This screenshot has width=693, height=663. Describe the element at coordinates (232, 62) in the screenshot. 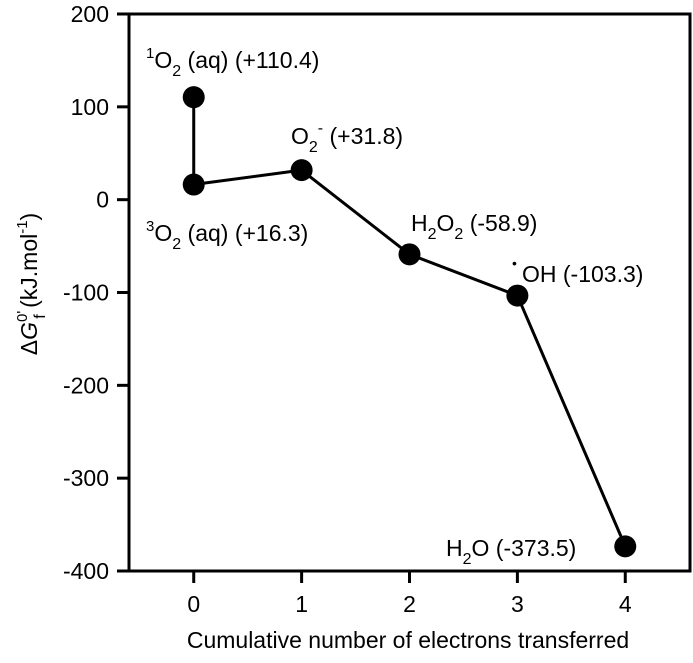

I see `label-singlet-o2: 1O2 (aq) (+110.4)` at that location.